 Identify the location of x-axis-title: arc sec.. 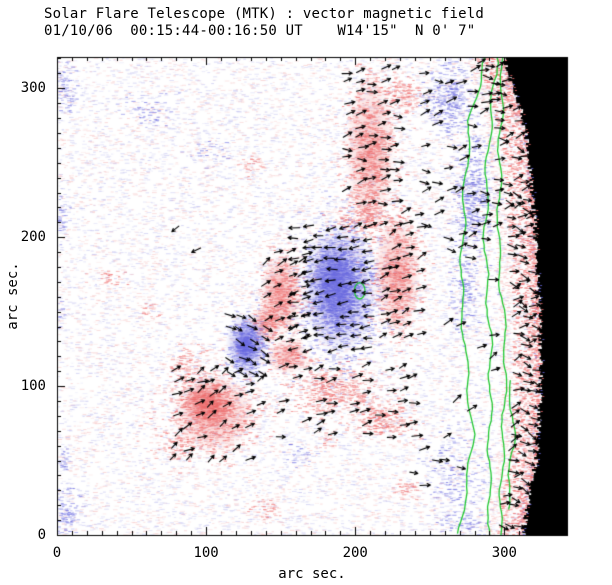
(312, 574).